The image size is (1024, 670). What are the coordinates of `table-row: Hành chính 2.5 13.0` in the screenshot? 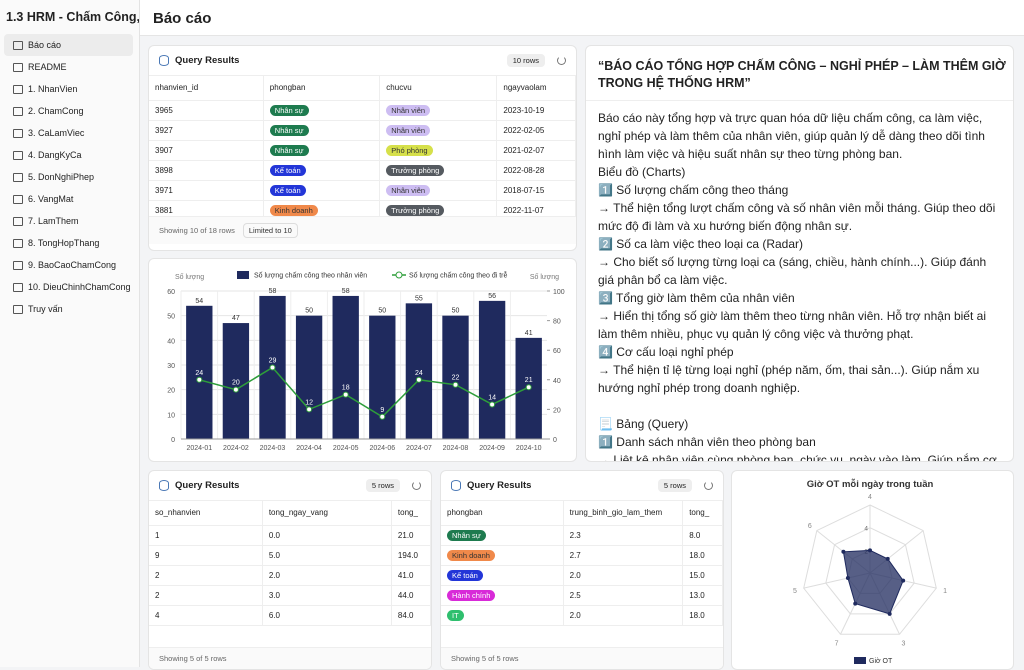 It's located at (582, 595).